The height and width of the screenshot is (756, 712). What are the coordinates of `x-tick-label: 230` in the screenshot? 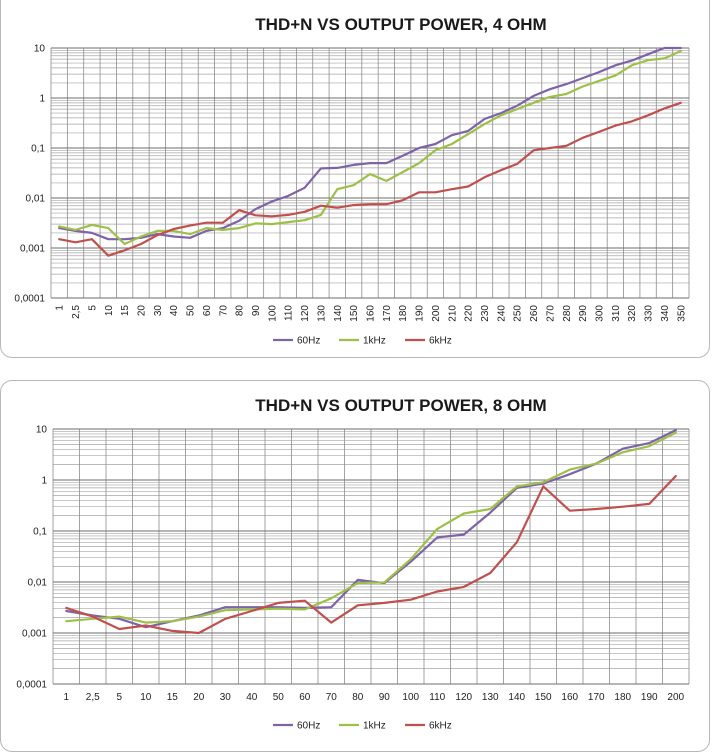 It's located at (485, 313).